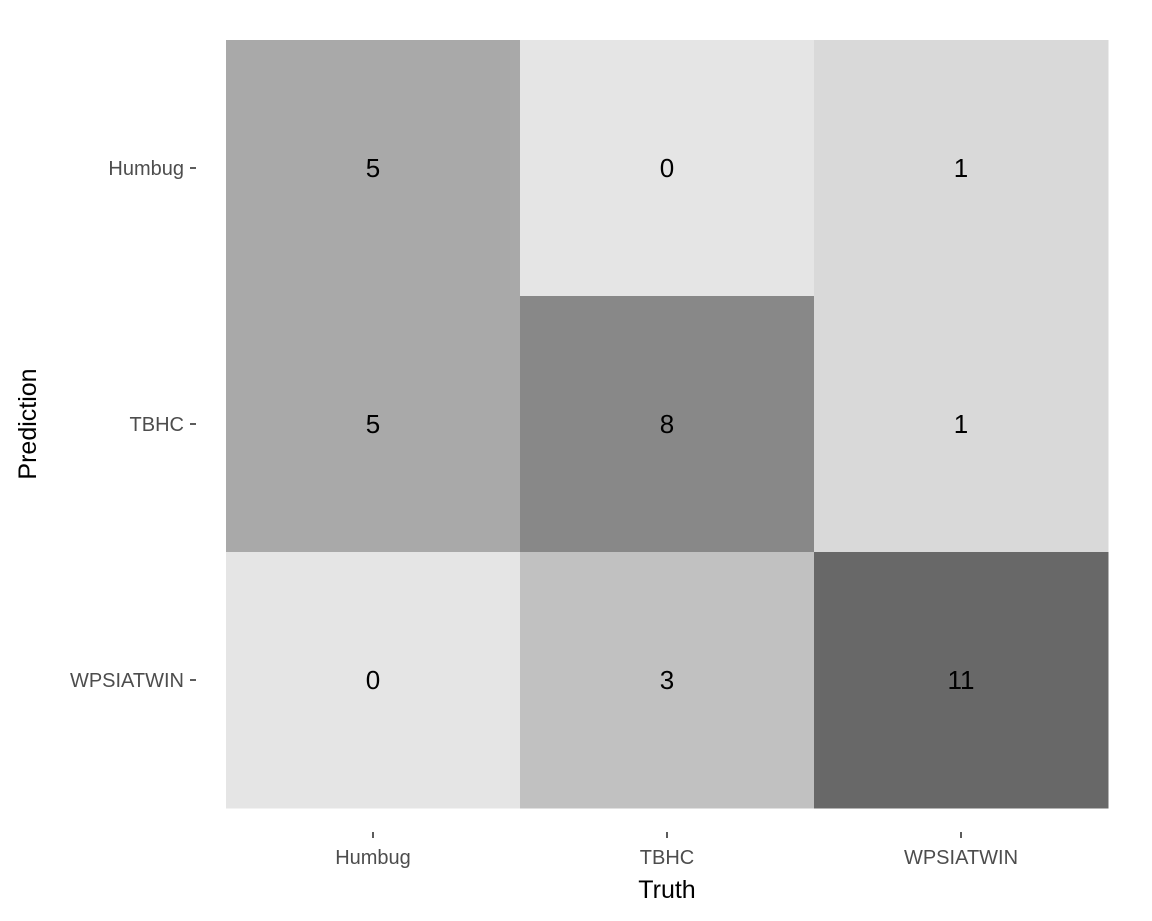 This screenshot has width=1152, height=921. Describe the element at coordinates (157, 425) in the screenshot. I see `y-tick-label: TBHC` at that location.